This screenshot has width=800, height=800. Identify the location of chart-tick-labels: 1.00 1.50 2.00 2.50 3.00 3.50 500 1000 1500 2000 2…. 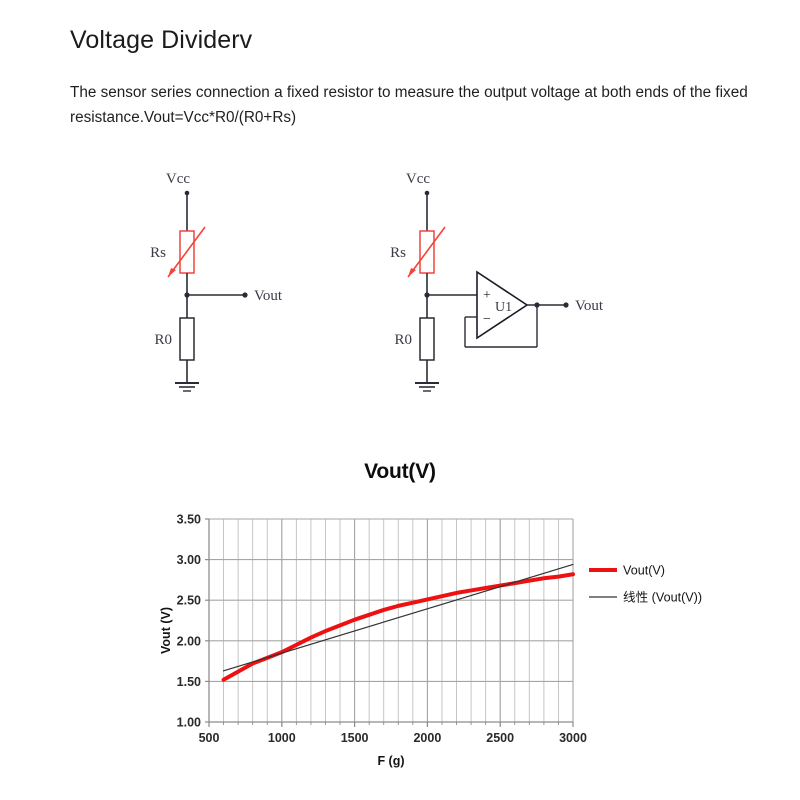
(382, 629).